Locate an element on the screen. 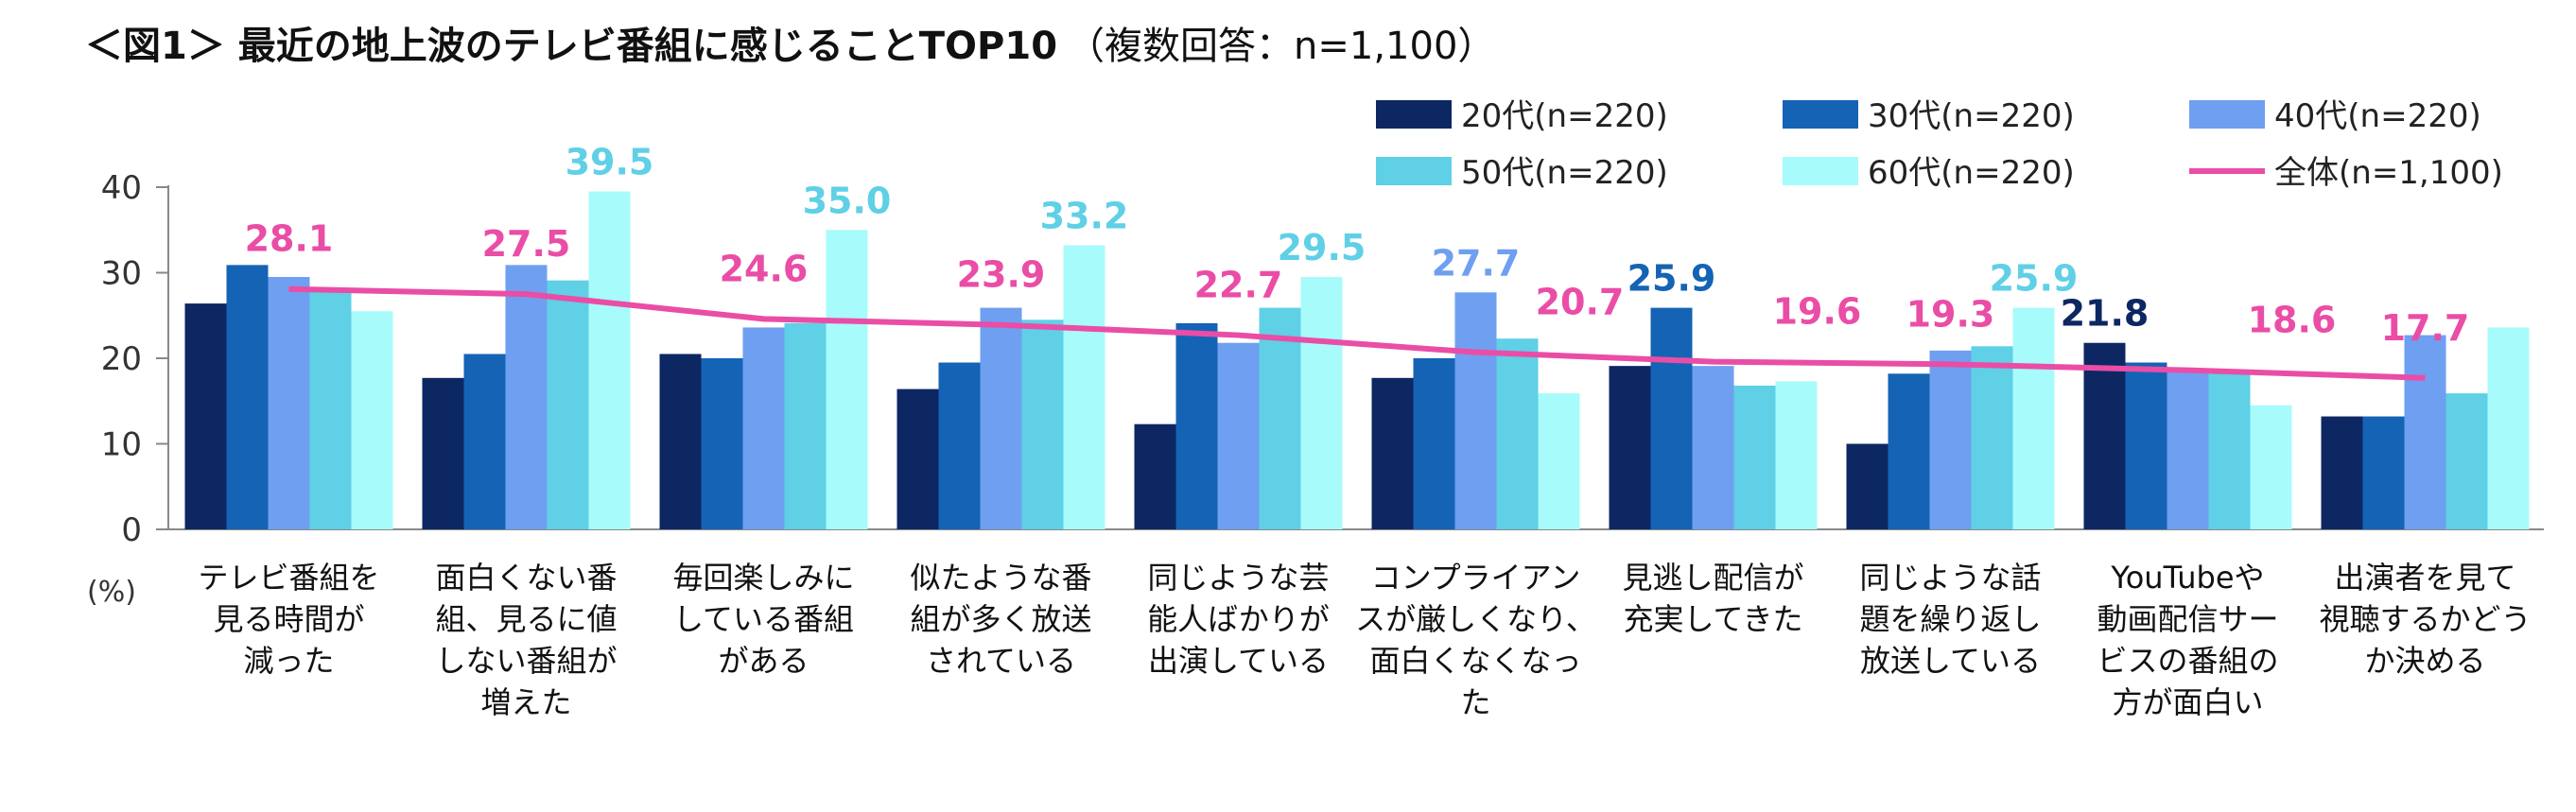  bar-50代-cat1 is located at coordinates (330, 408).